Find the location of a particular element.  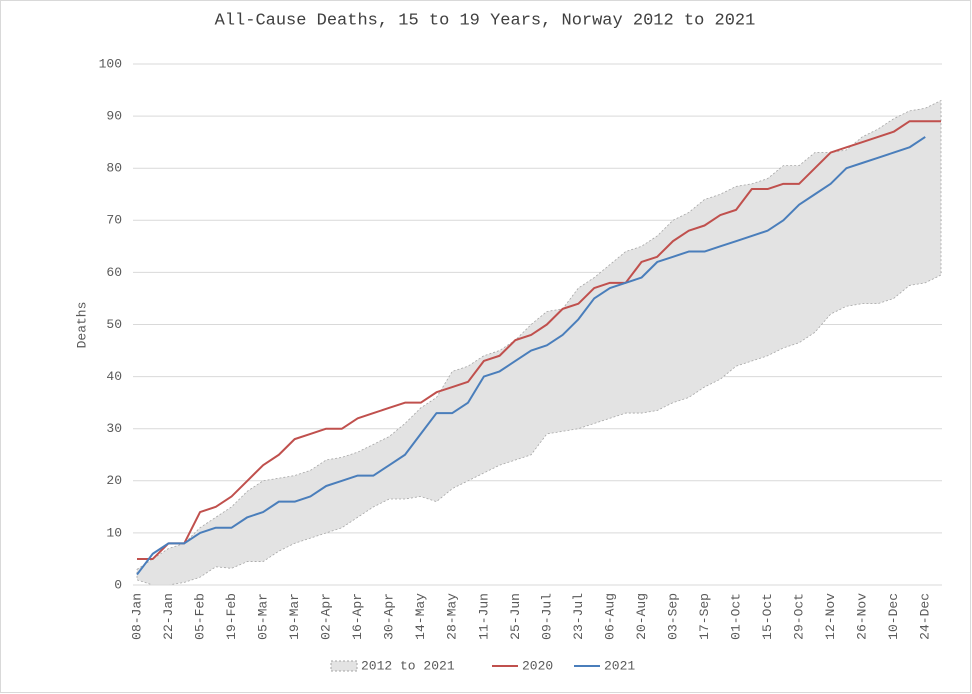

x-tick-label: 08-Jan is located at coordinates (136, 616).